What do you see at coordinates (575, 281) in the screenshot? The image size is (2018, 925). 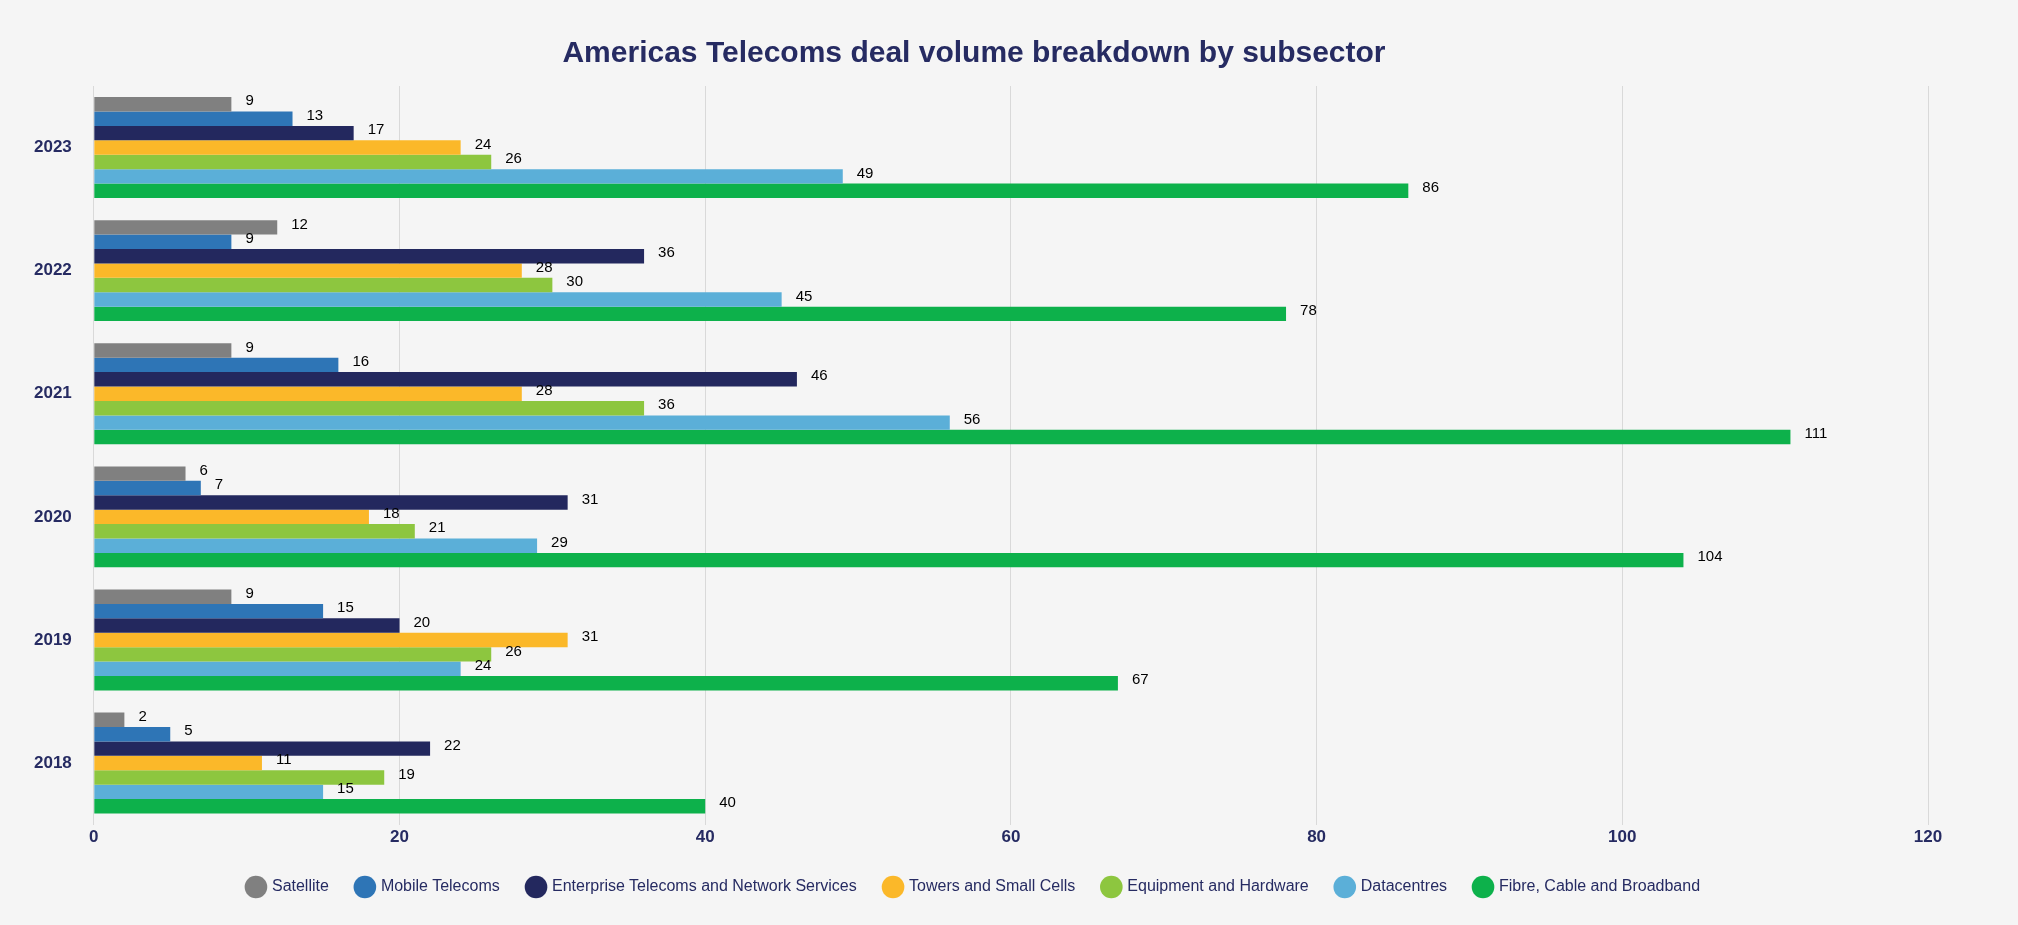 I see `data-label: 30` at bounding box center [575, 281].